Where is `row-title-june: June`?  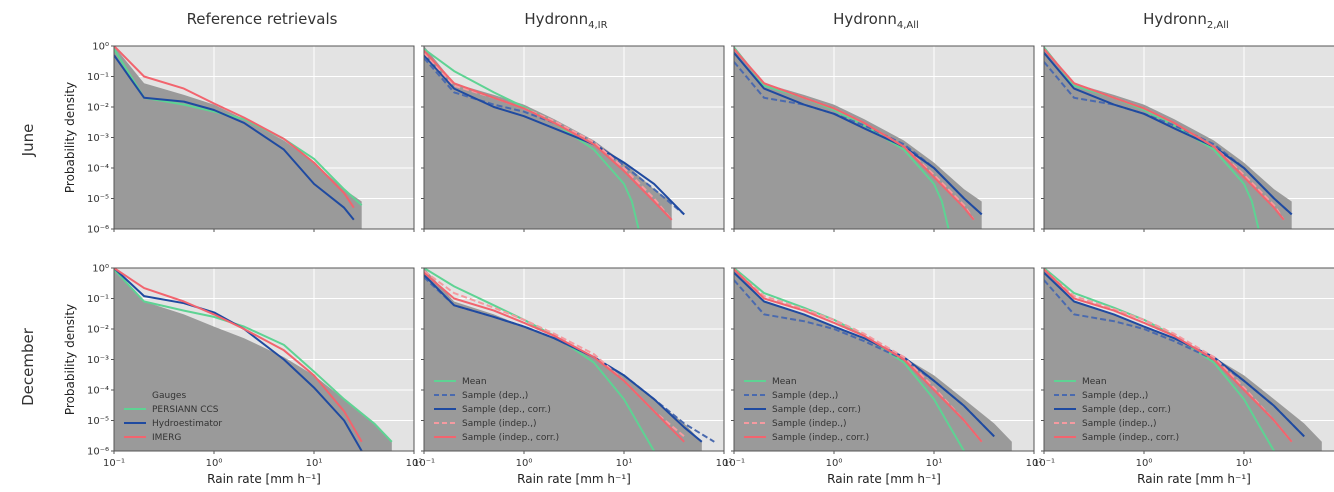 row-title-june: June is located at coordinates (28, 141).